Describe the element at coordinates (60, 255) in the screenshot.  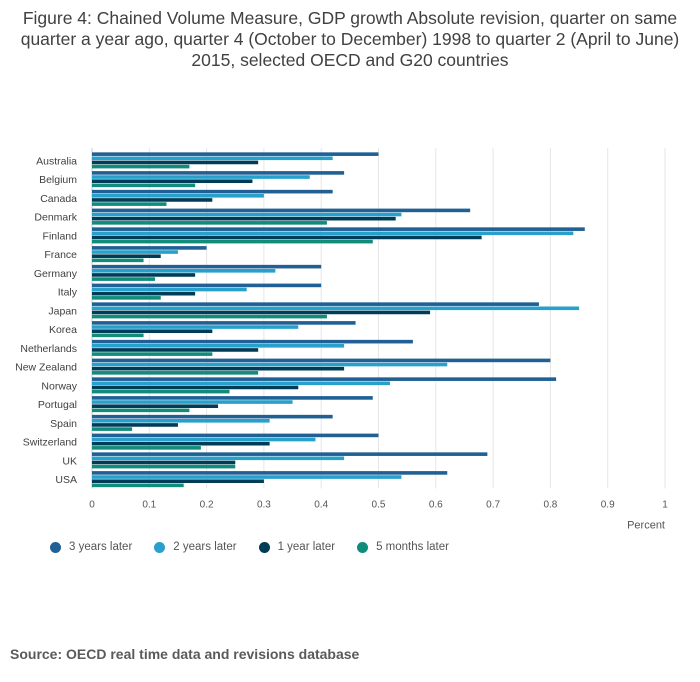
I see `category-label: France` at that location.